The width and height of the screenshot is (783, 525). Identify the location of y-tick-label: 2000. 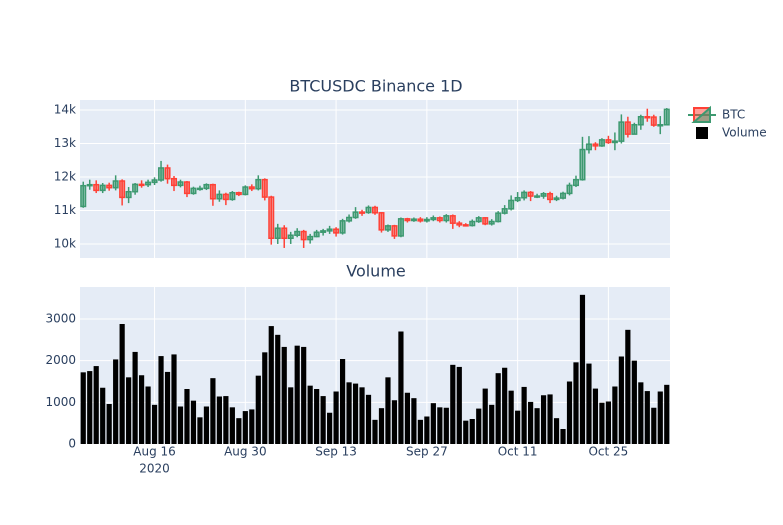
(60, 360).